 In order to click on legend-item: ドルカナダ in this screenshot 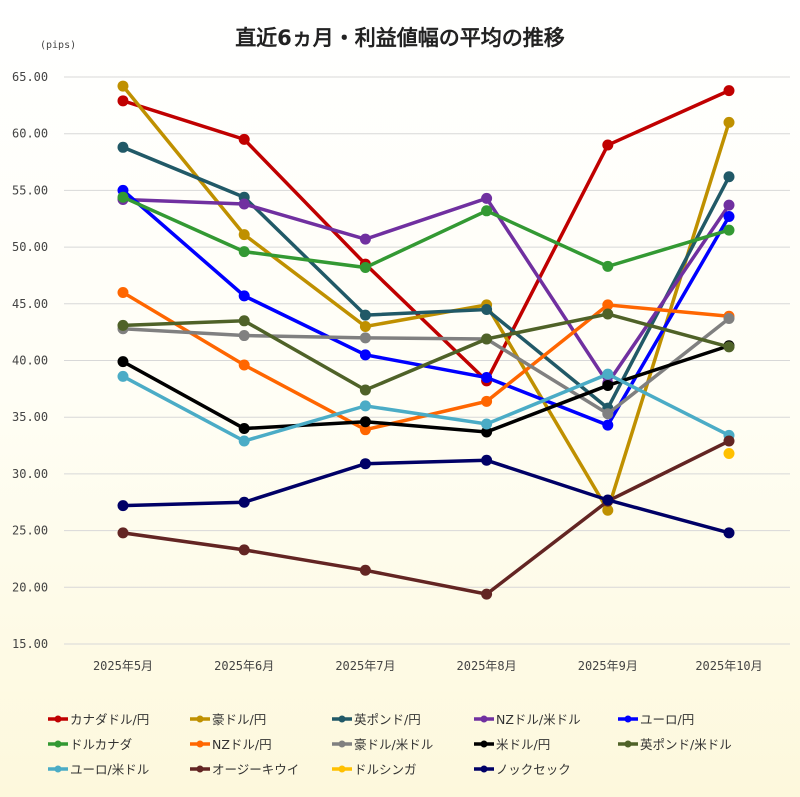, I will do `click(90, 744)`.